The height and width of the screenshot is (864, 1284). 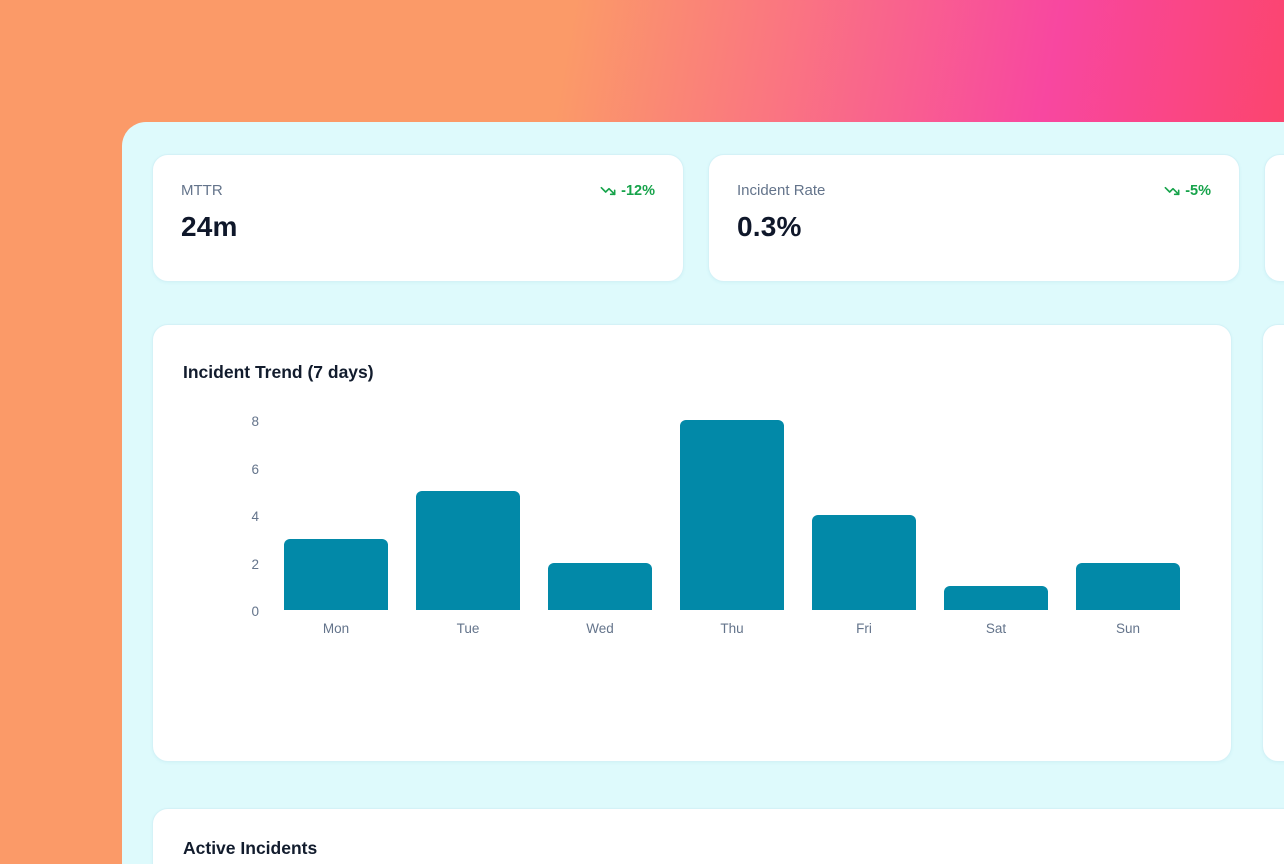 What do you see at coordinates (202, 190) in the screenshot?
I see `stat-label: MTTR` at bounding box center [202, 190].